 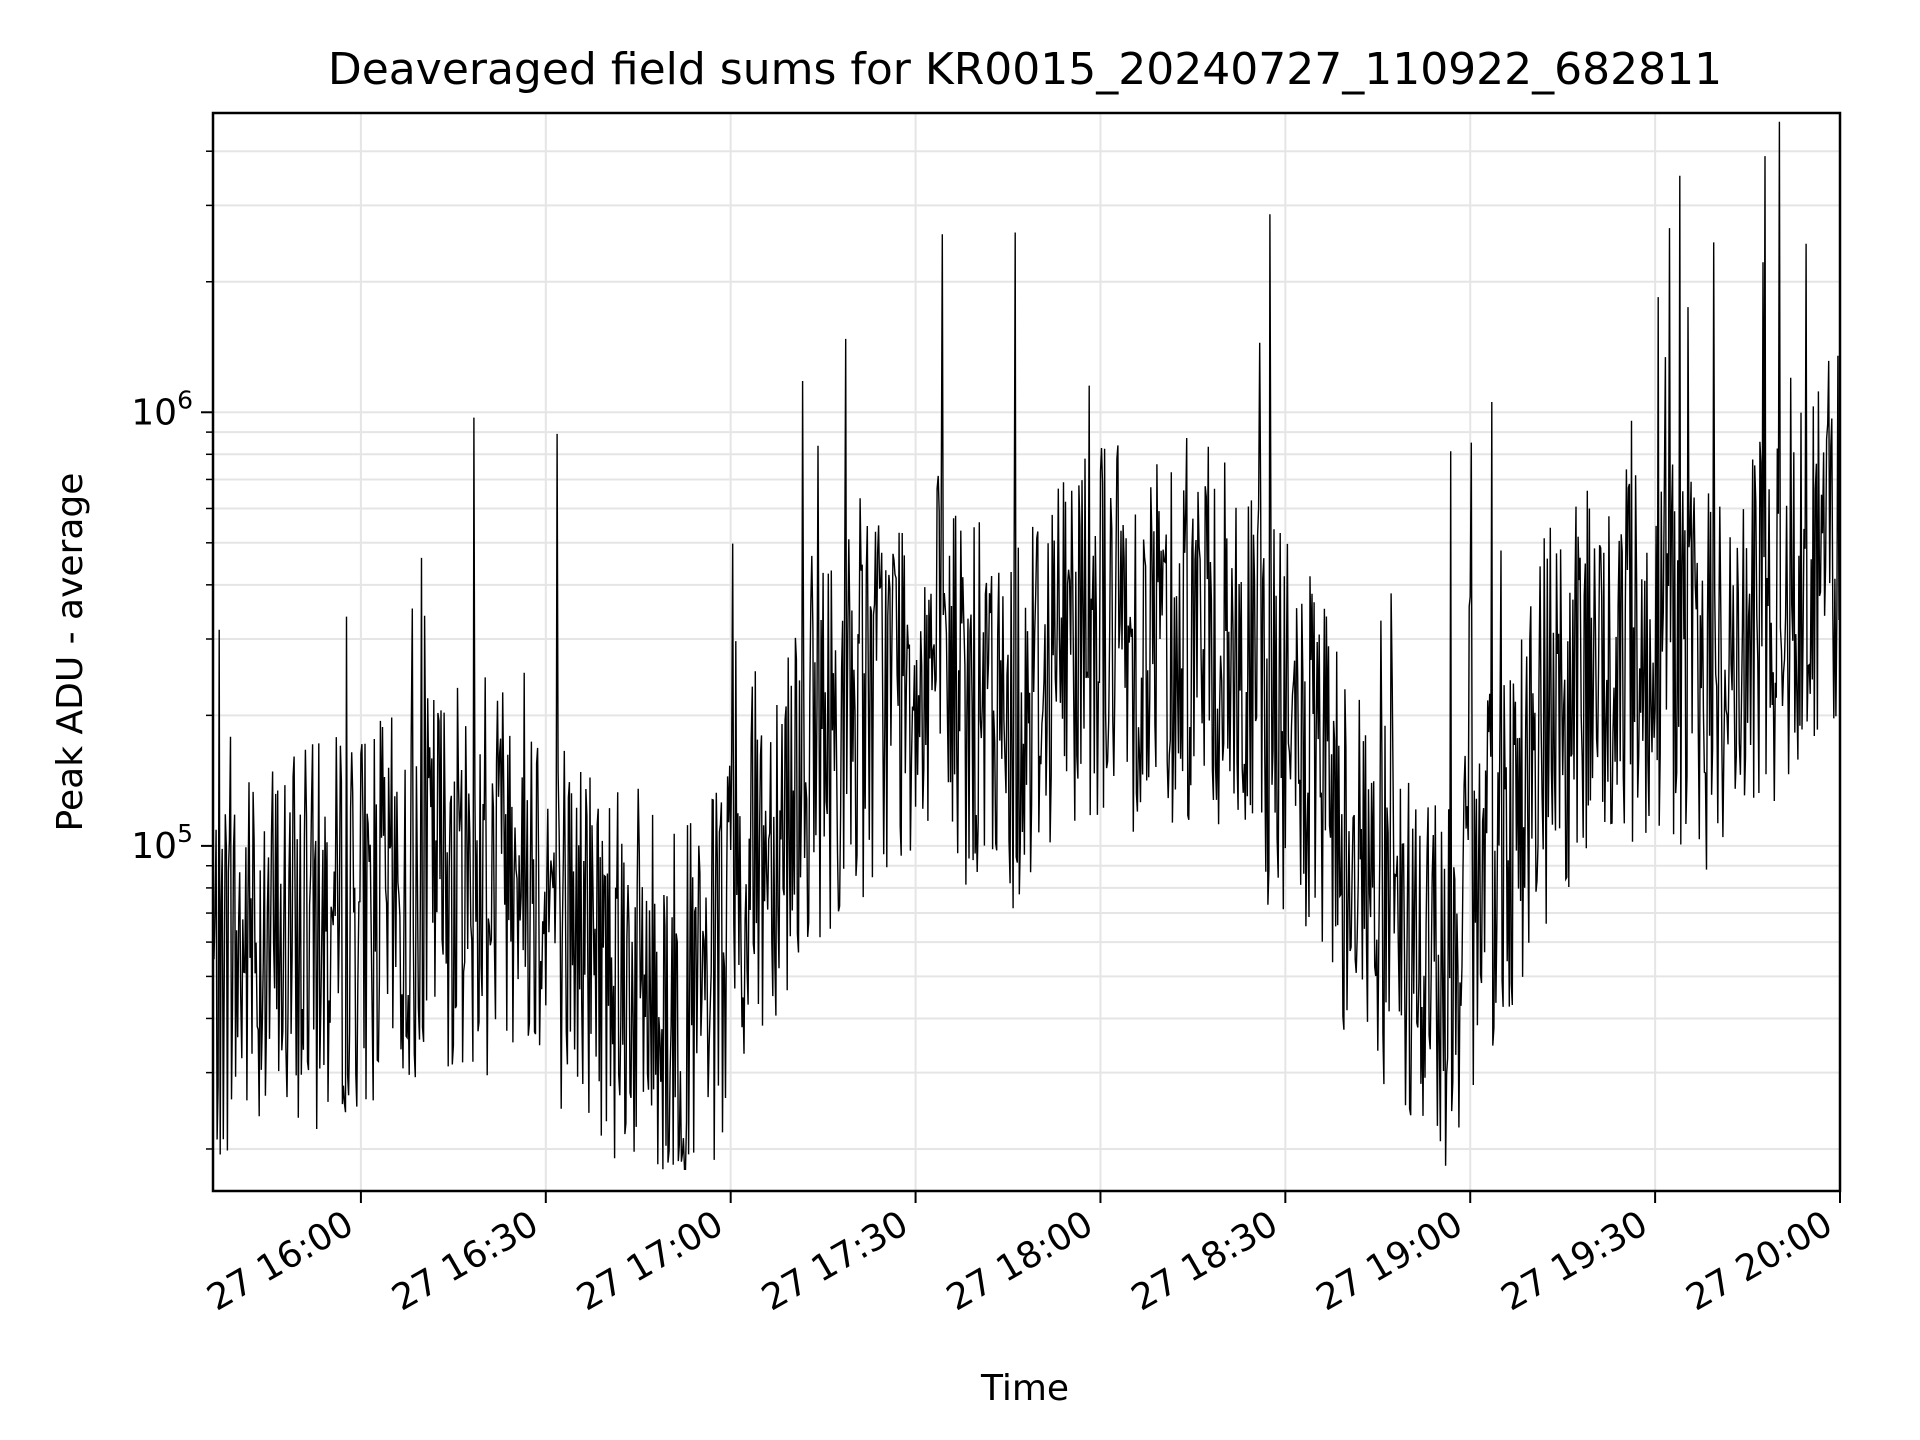 What do you see at coordinates (162, 843) in the screenshot?
I see `y-tick-label: 10⁵` at bounding box center [162, 843].